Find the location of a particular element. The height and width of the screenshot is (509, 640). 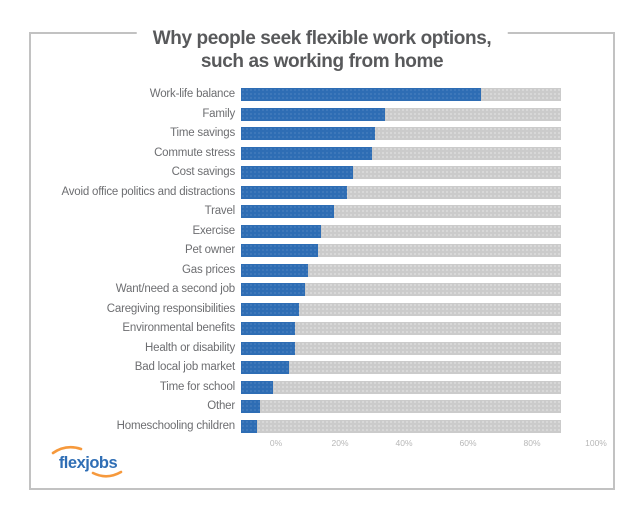

bar-row: Avoid office politics and distractions is located at coordinates (298, 192).